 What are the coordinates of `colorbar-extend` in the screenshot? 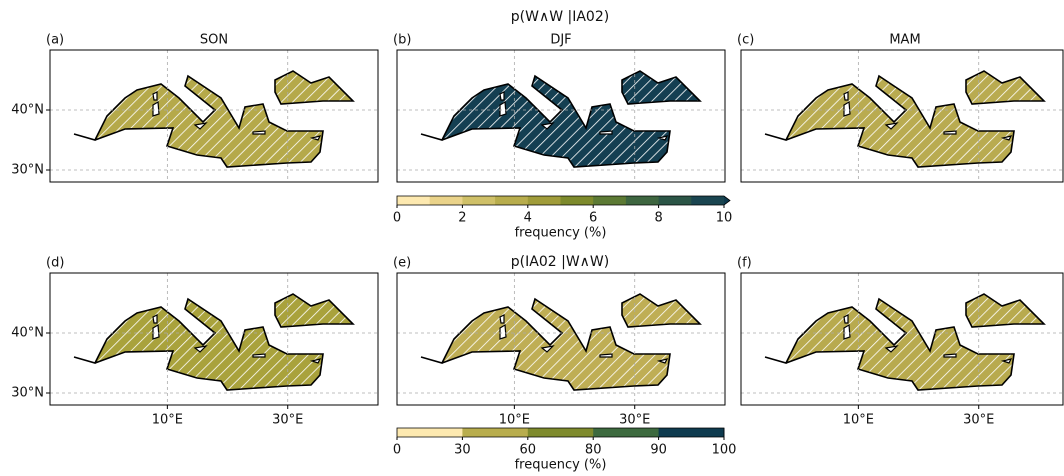 It's located at (727, 200).